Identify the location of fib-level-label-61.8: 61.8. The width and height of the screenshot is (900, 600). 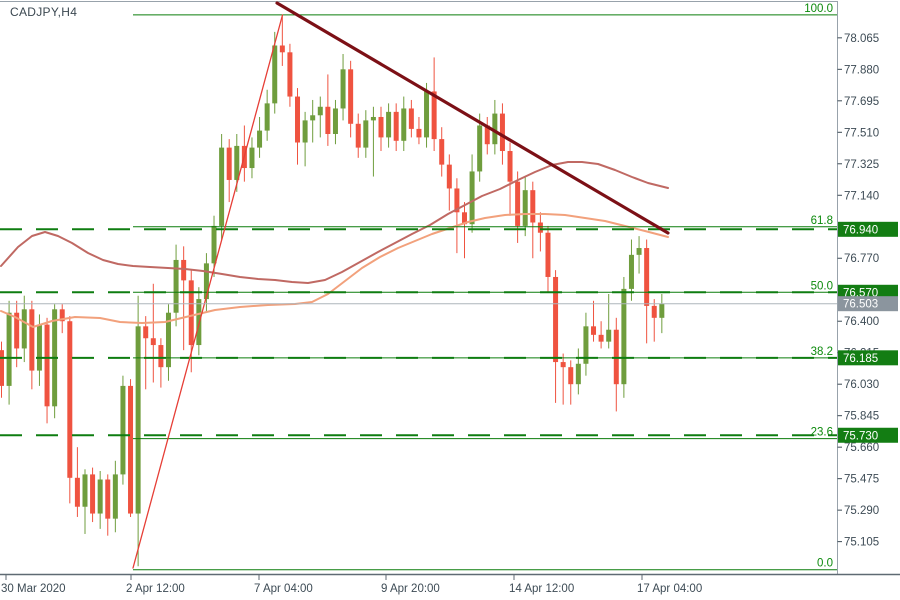
(822, 221).